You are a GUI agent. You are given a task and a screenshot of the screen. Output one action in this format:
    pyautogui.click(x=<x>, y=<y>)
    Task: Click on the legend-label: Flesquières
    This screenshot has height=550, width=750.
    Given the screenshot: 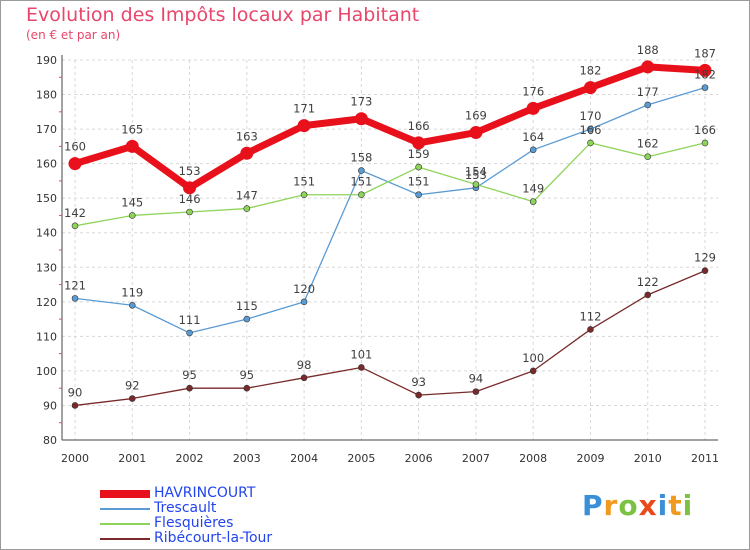 What is the action you would take?
    pyautogui.click(x=194, y=523)
    